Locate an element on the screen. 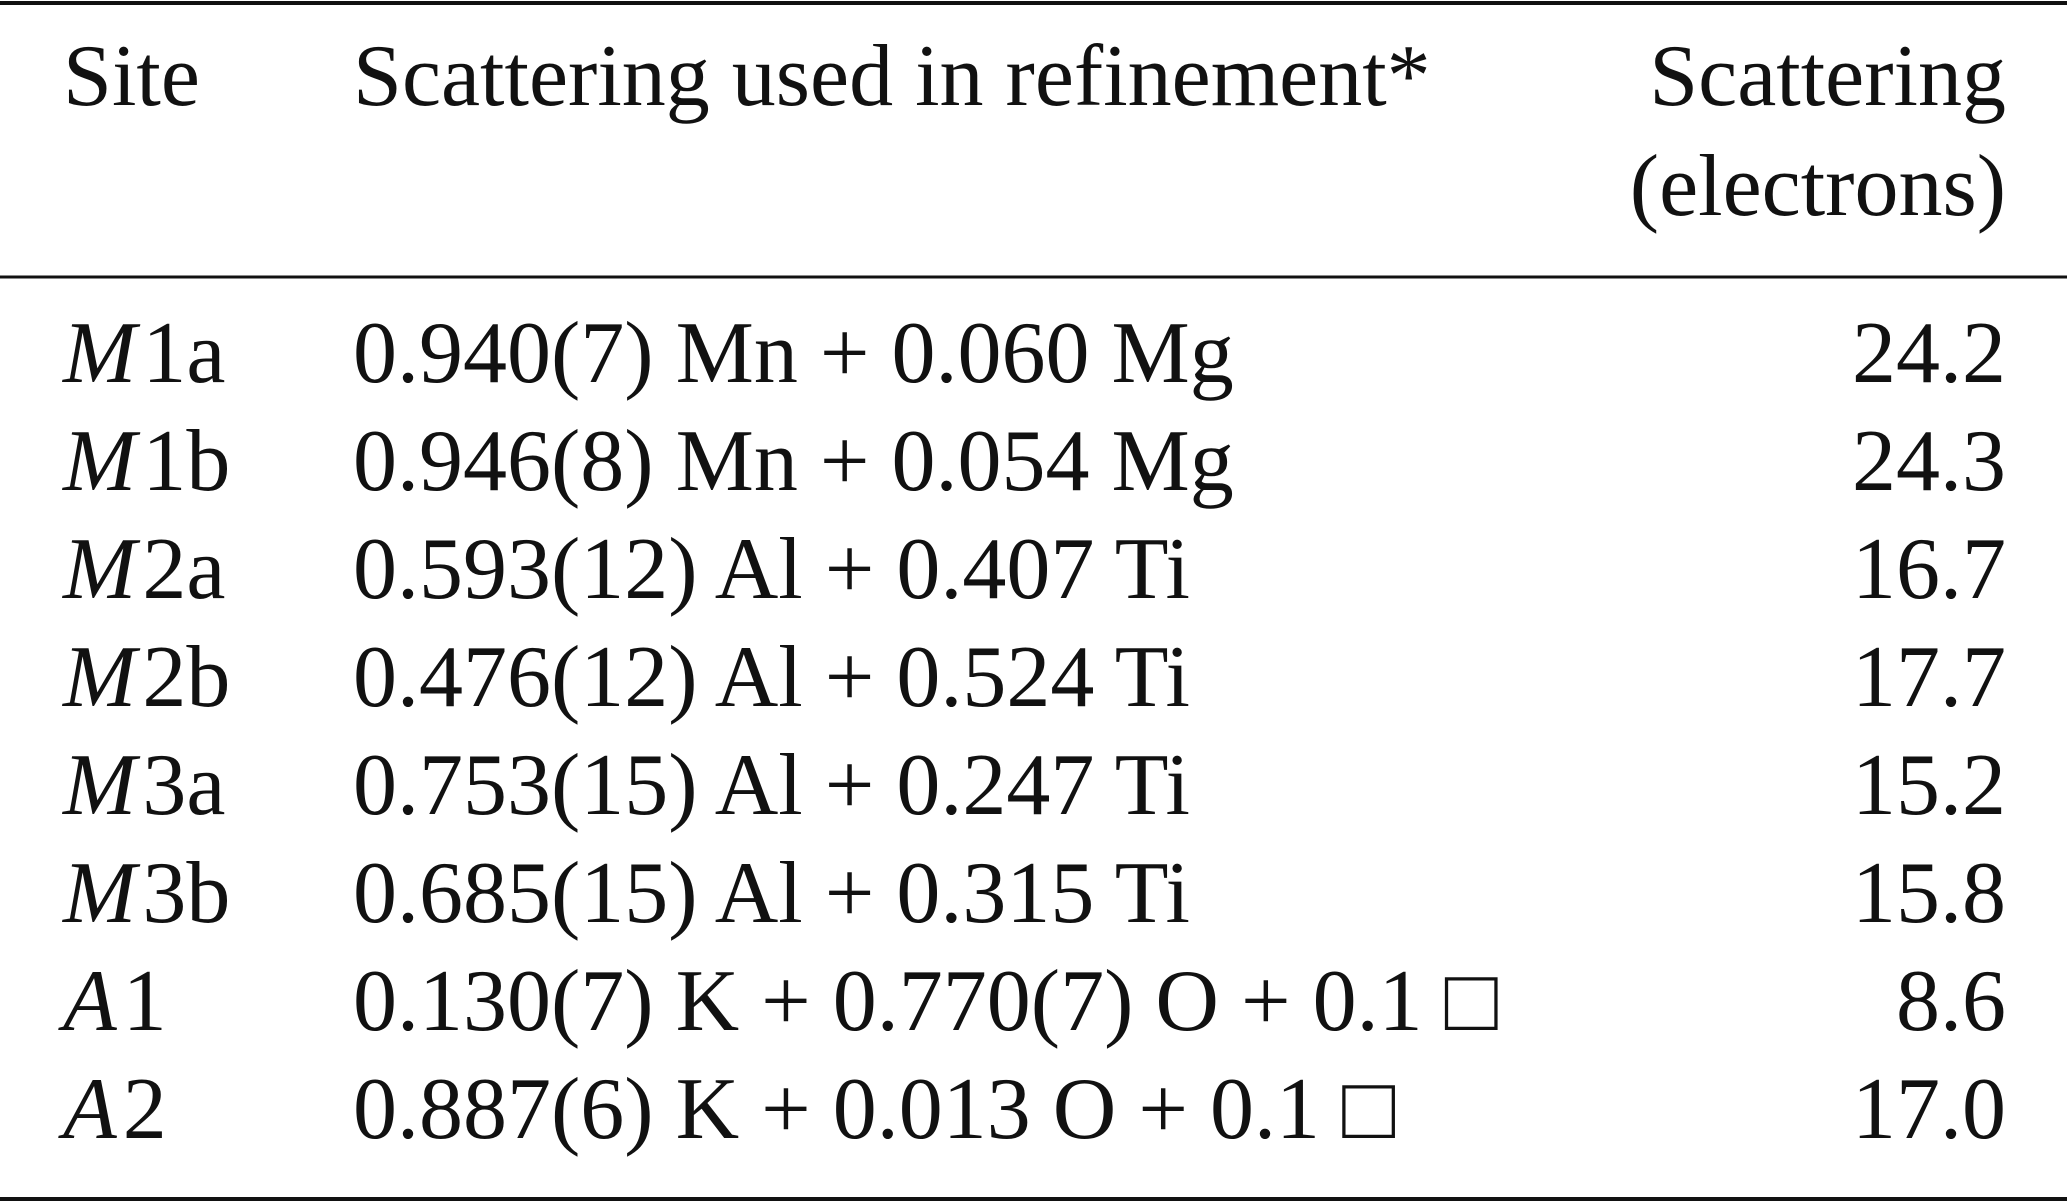  header-cell: (electrons) is located at coordinates (1818, 186).